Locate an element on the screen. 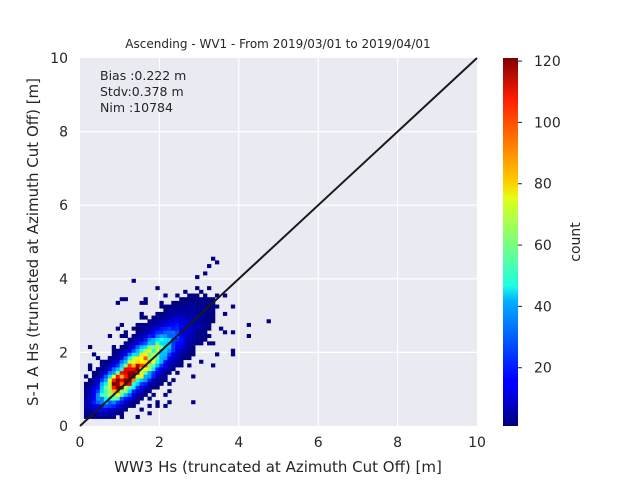 The image size is (640, 480). colorbar-tick-label: 20 is located at coordinates (543, 369).